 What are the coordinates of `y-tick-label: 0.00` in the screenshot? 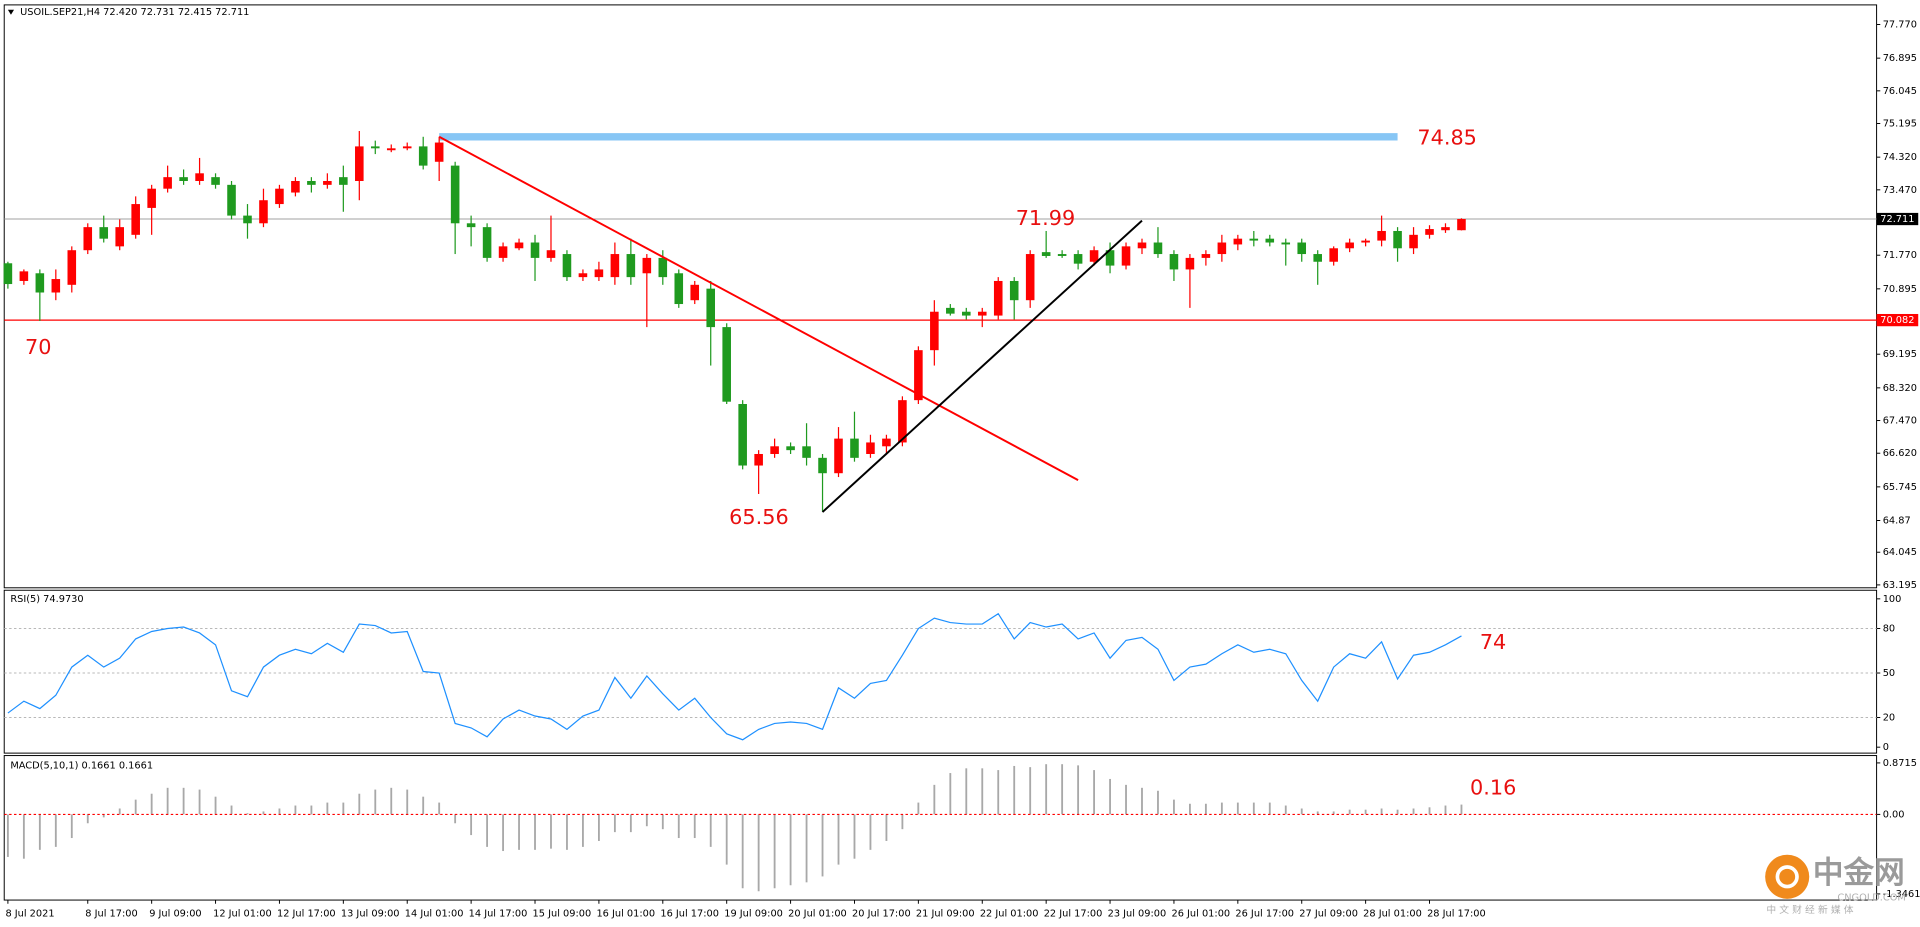 It's located at (1894, 814).